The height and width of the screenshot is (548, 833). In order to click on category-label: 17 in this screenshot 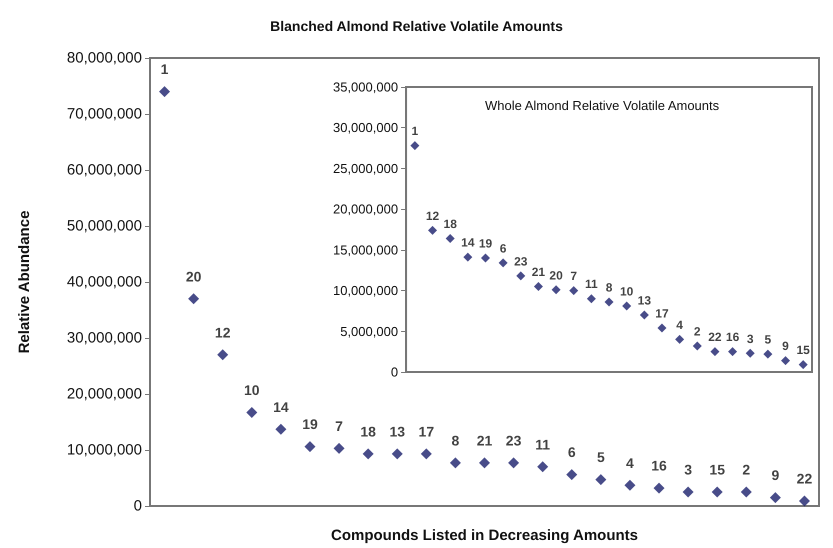, I will do `click(662, 313)`.